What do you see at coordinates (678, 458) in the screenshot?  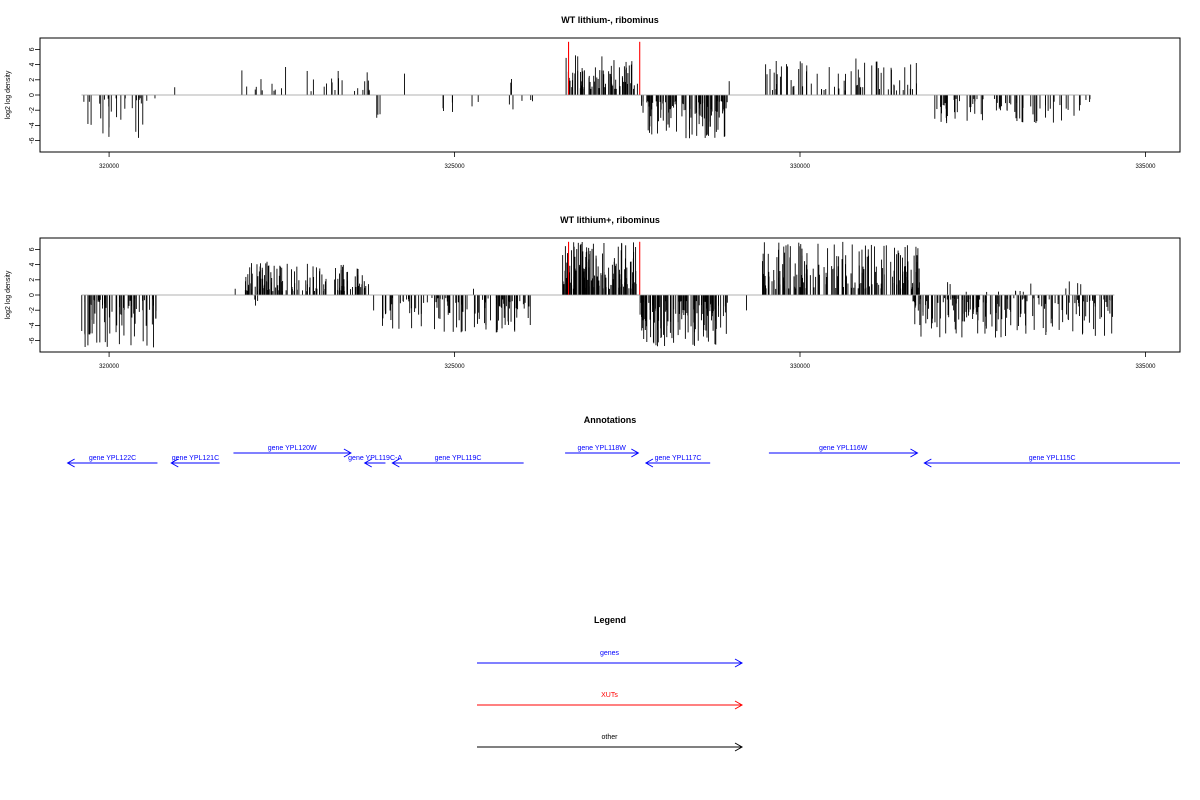 I see `gene-label: gene YPL117C` at bounding box center [678, 458].